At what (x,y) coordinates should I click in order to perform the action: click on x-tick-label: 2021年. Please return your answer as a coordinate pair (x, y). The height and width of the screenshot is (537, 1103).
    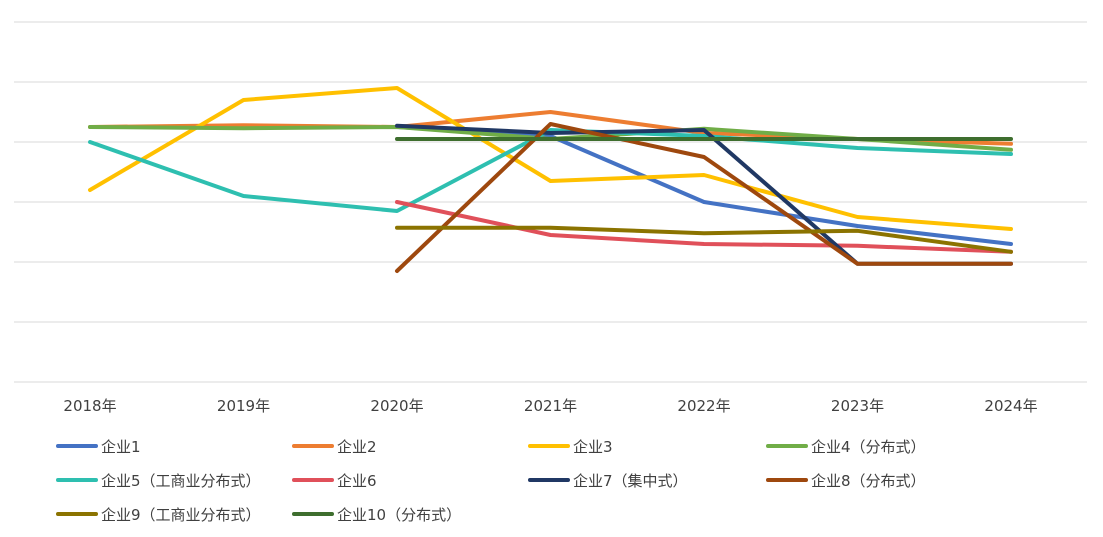
    Looking at the image, I should click on (550, 406).